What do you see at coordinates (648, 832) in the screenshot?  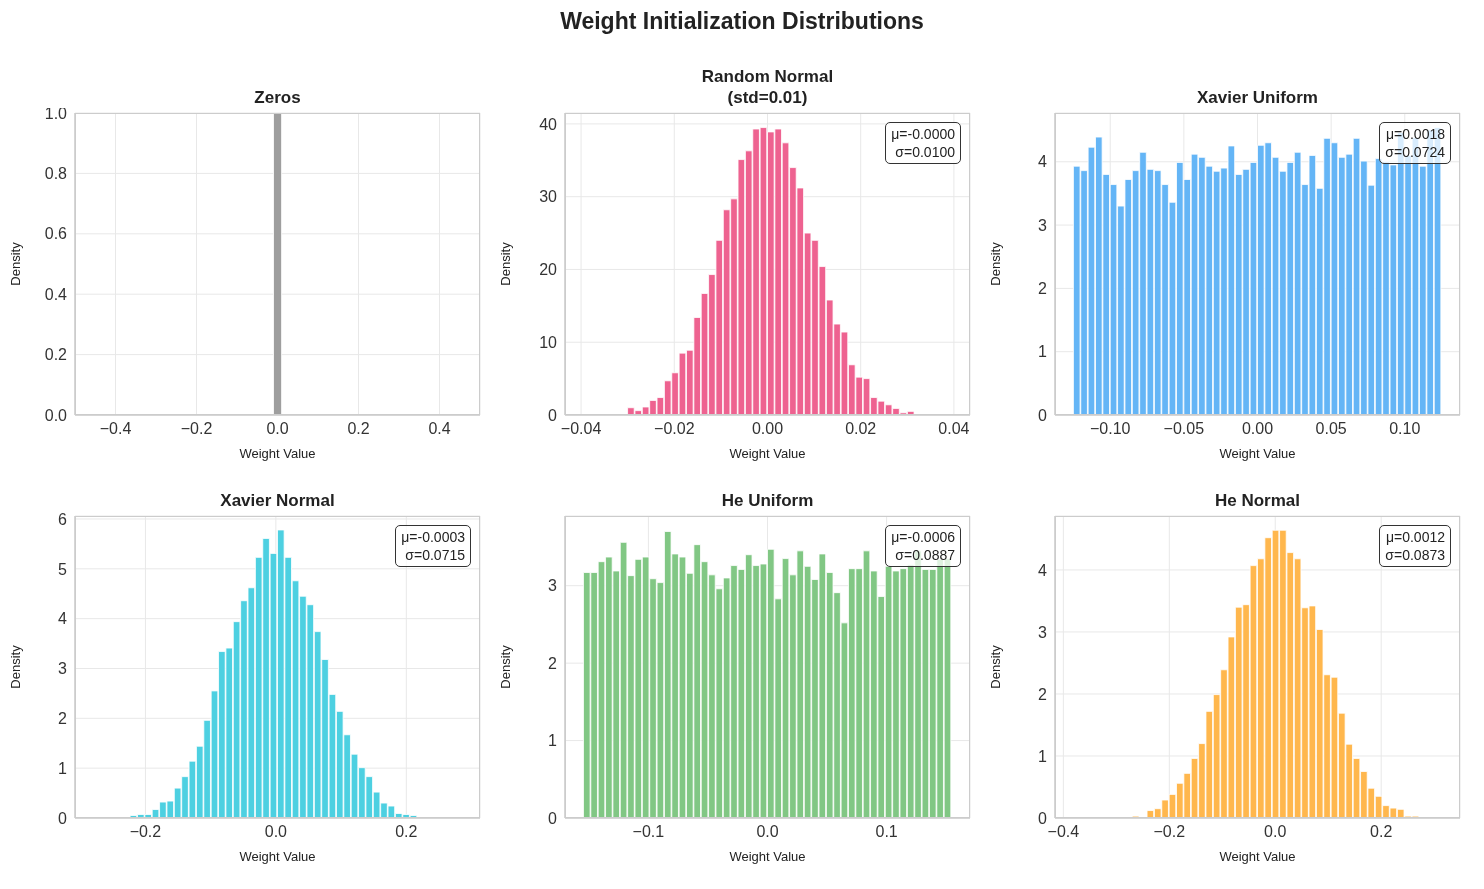 I see `x-tick-label: −0.1` at bounding box center [648, 832].